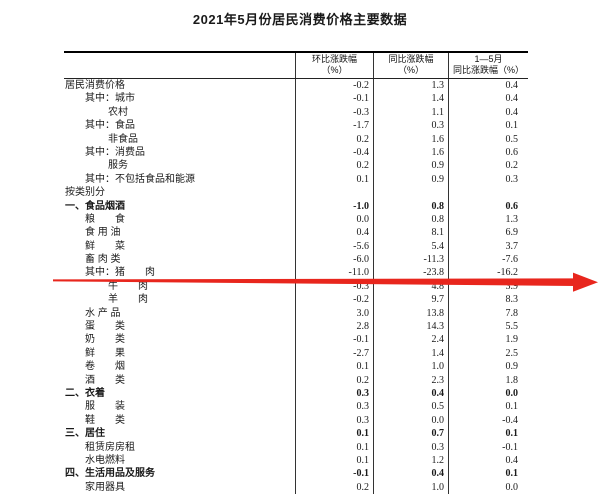  What do you see at coordinates (410, 70) in the screenshot?
I see `header-col-yoy-line2: （%）` at bounding box center [410, 70].